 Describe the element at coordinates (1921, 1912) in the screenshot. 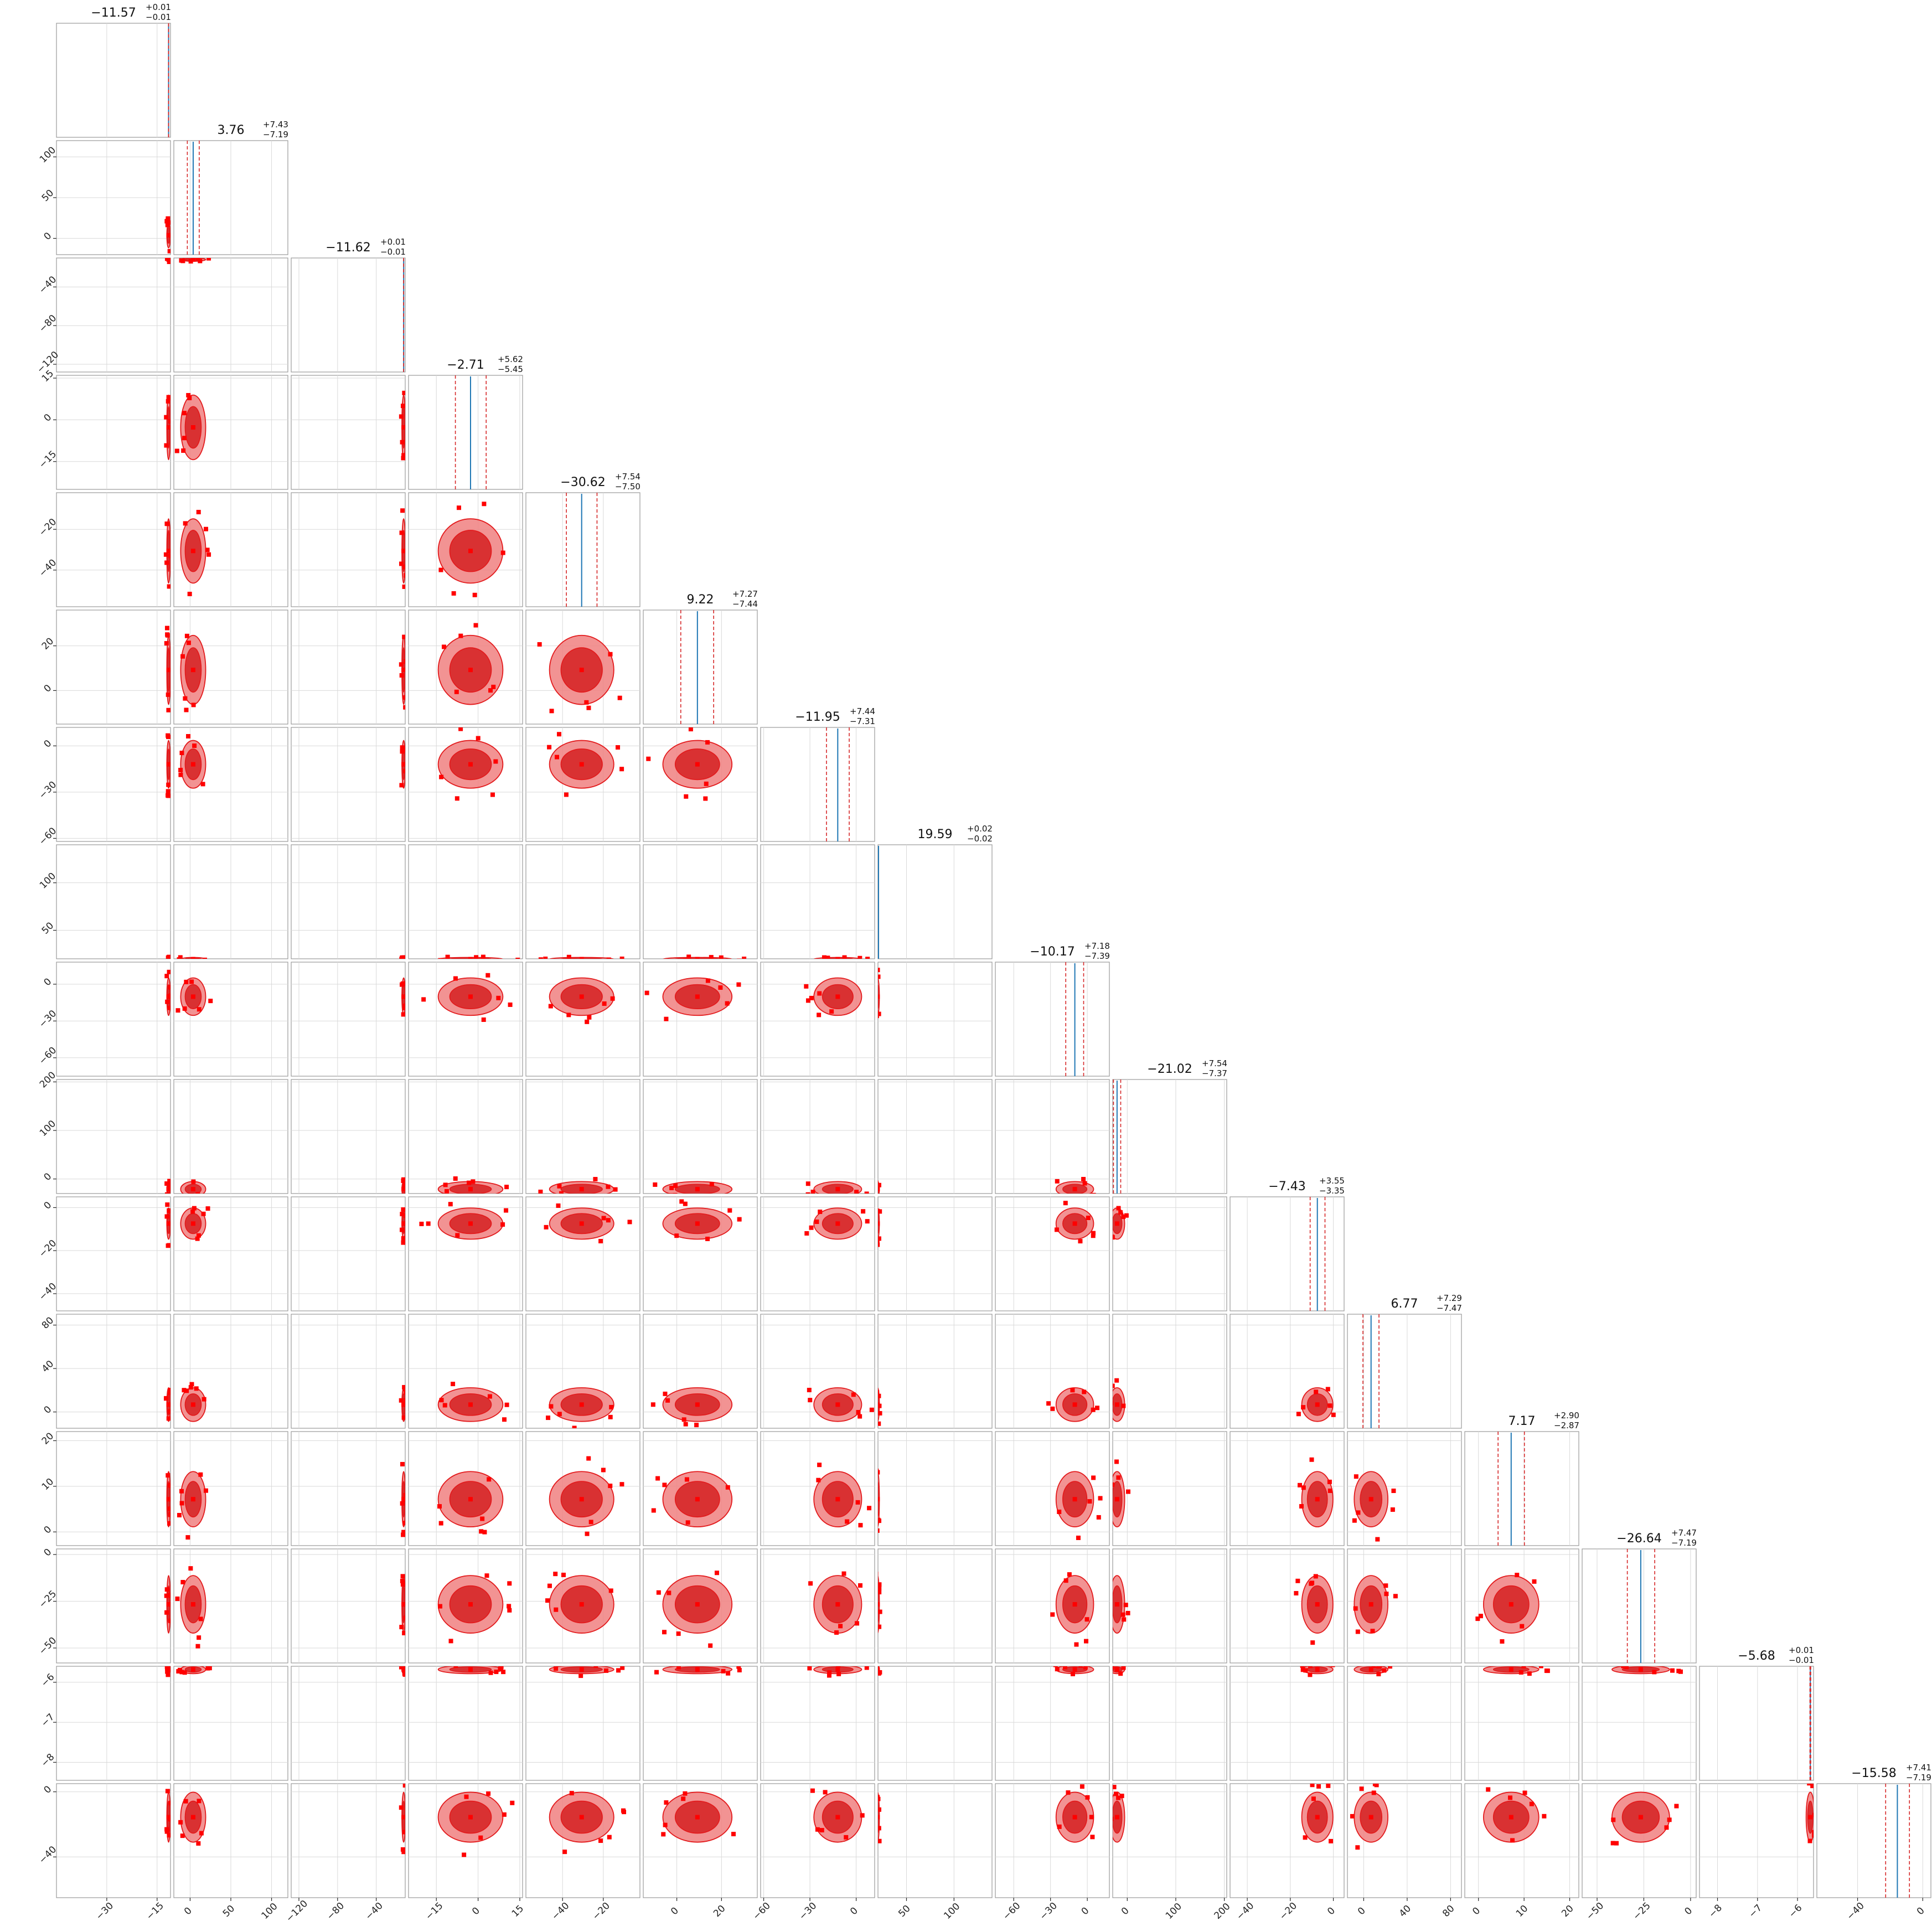

I see `x-tick-label: 0` at that location.